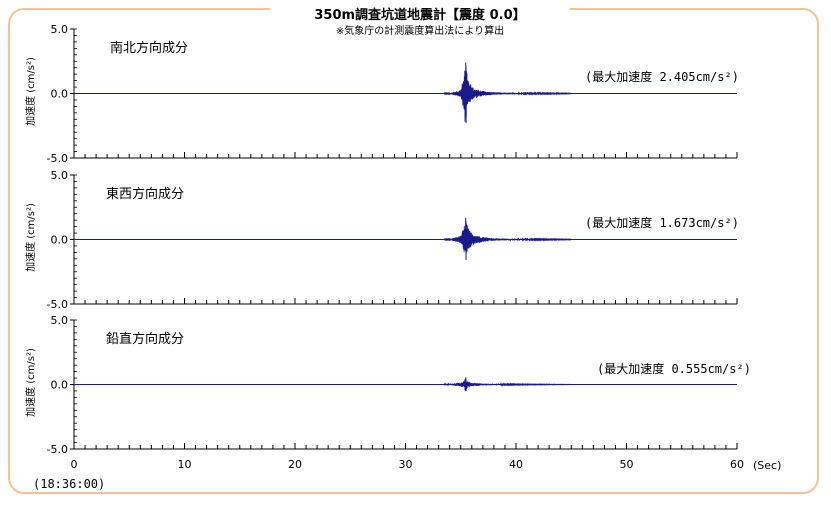 This screenshot has width=831, height=505. Describe the element at coordinates (295, 464) in the screenshot. I see `x-tick-label: 20` at that location.